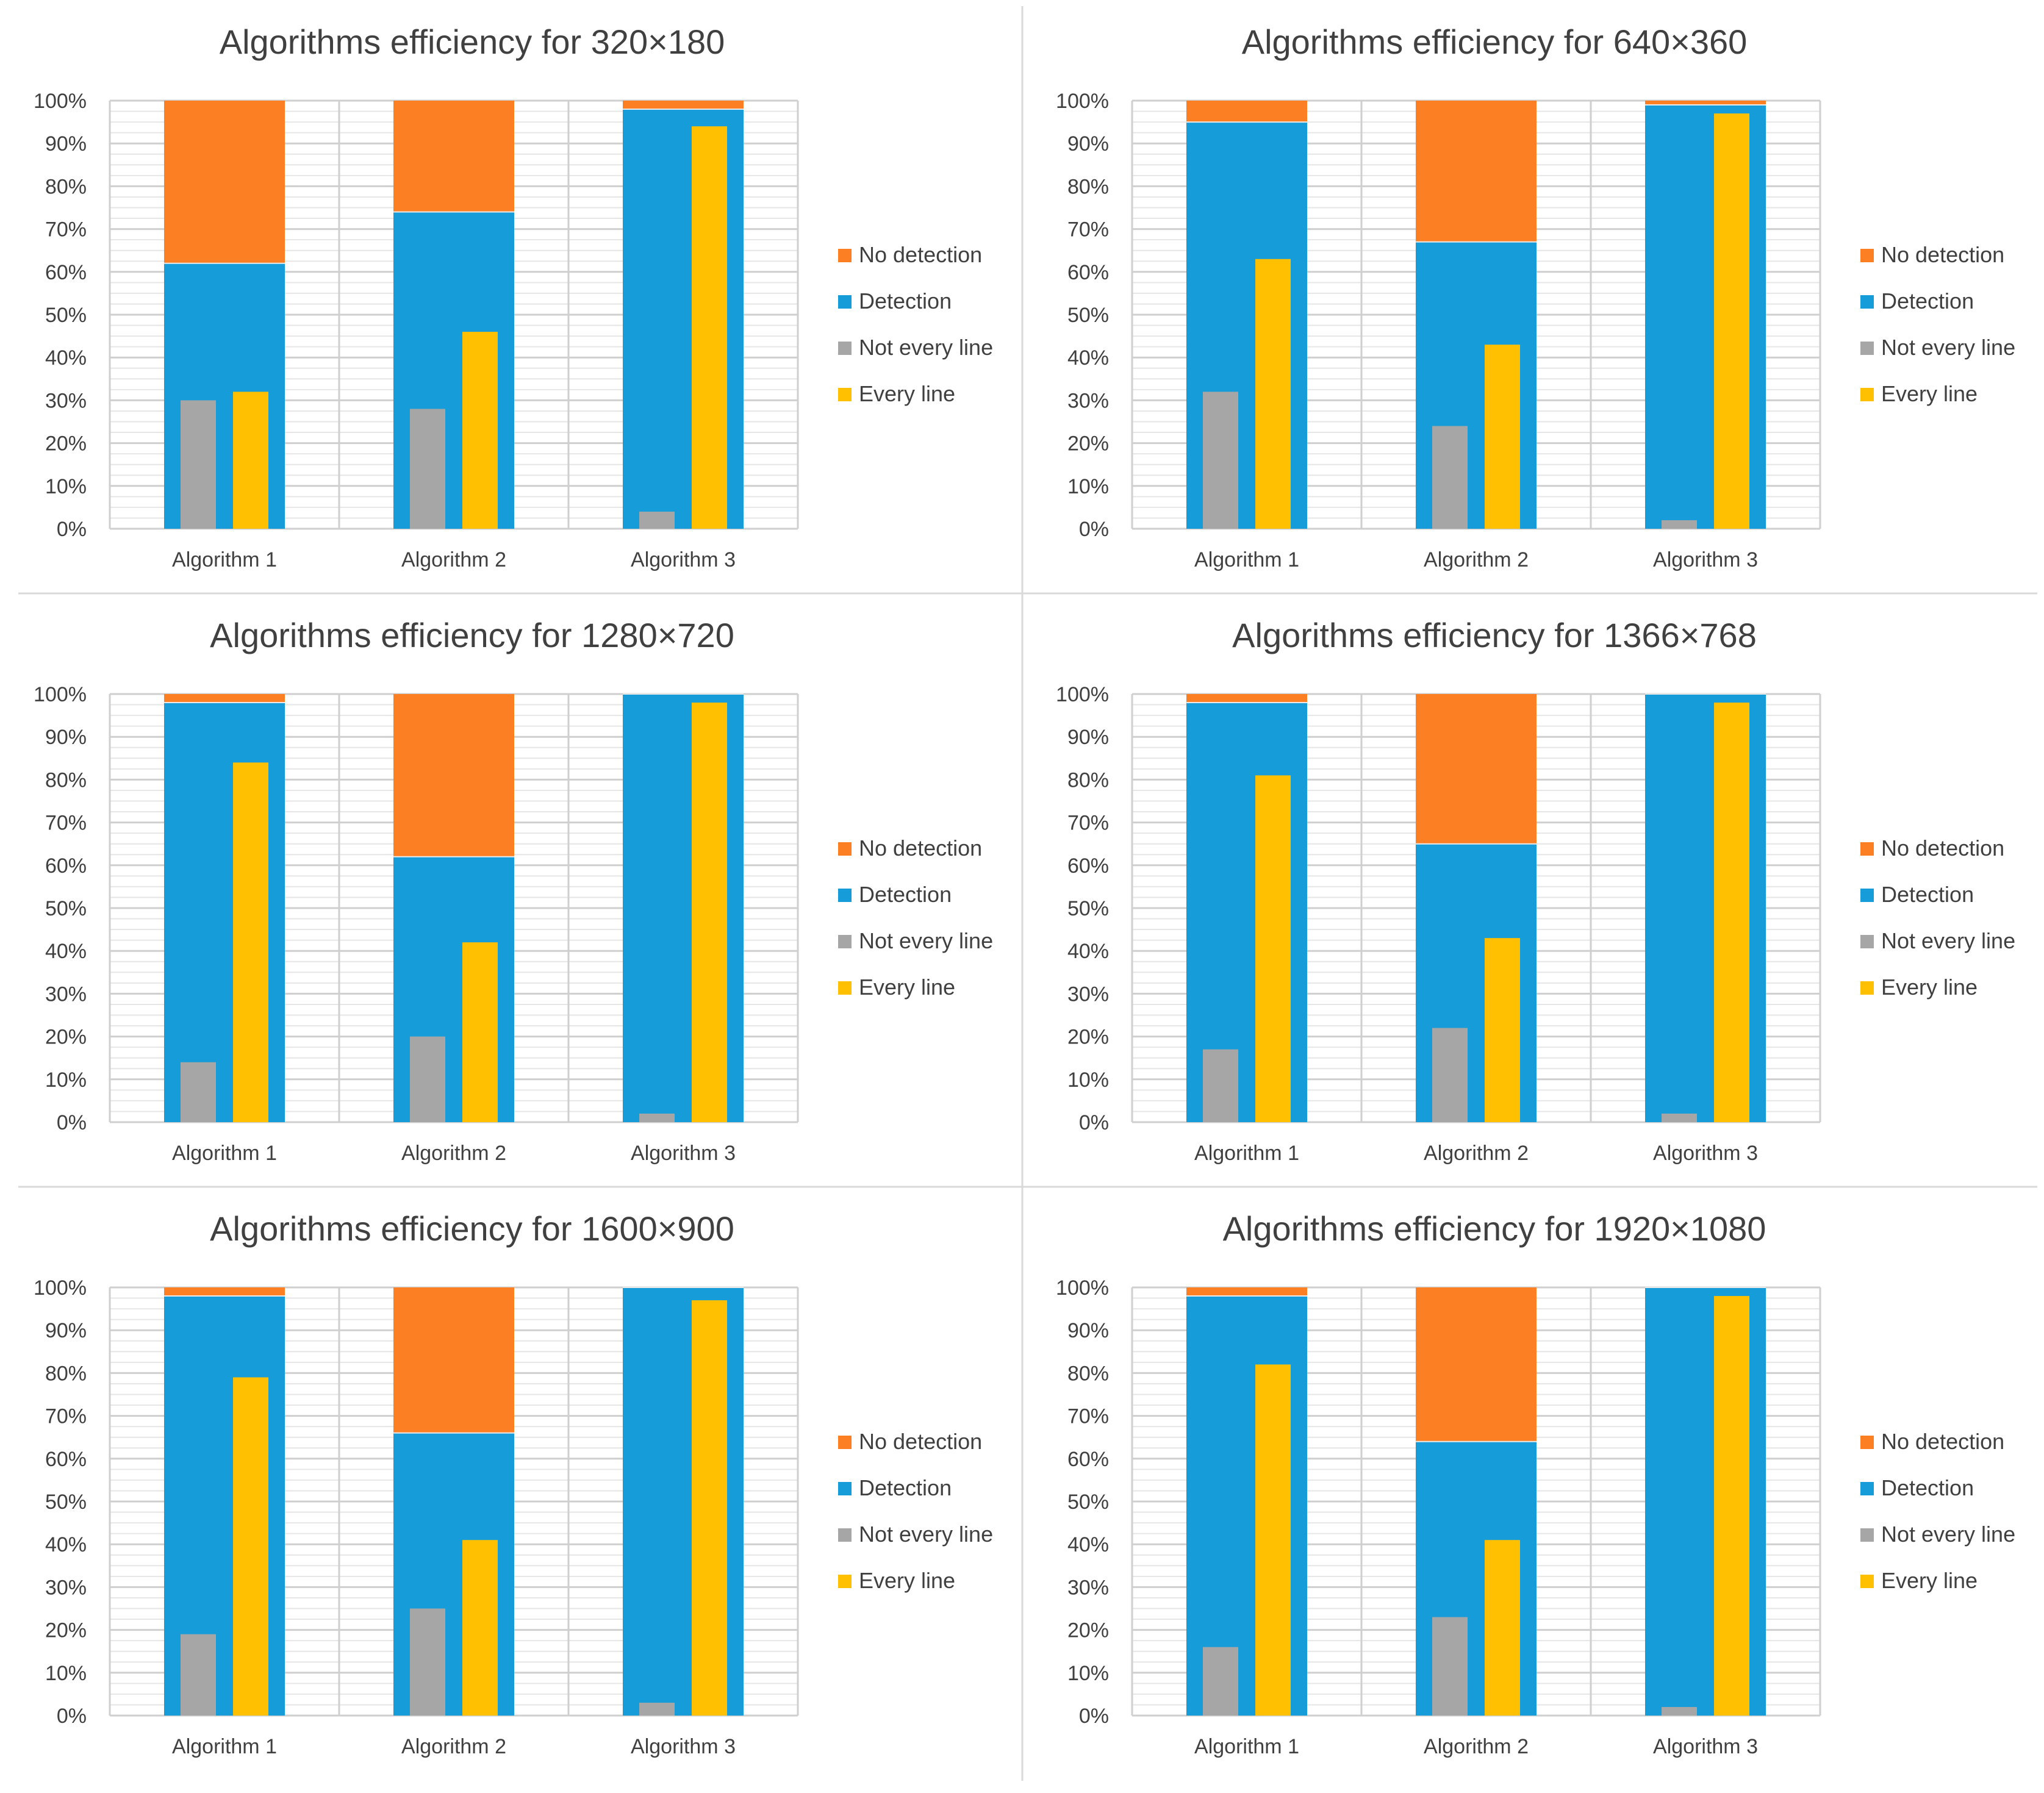 This screenshot has height=1793, width=2044. I want to click on chart-title: Algorithms efficiency for 1600×900, so click(472, 1228).